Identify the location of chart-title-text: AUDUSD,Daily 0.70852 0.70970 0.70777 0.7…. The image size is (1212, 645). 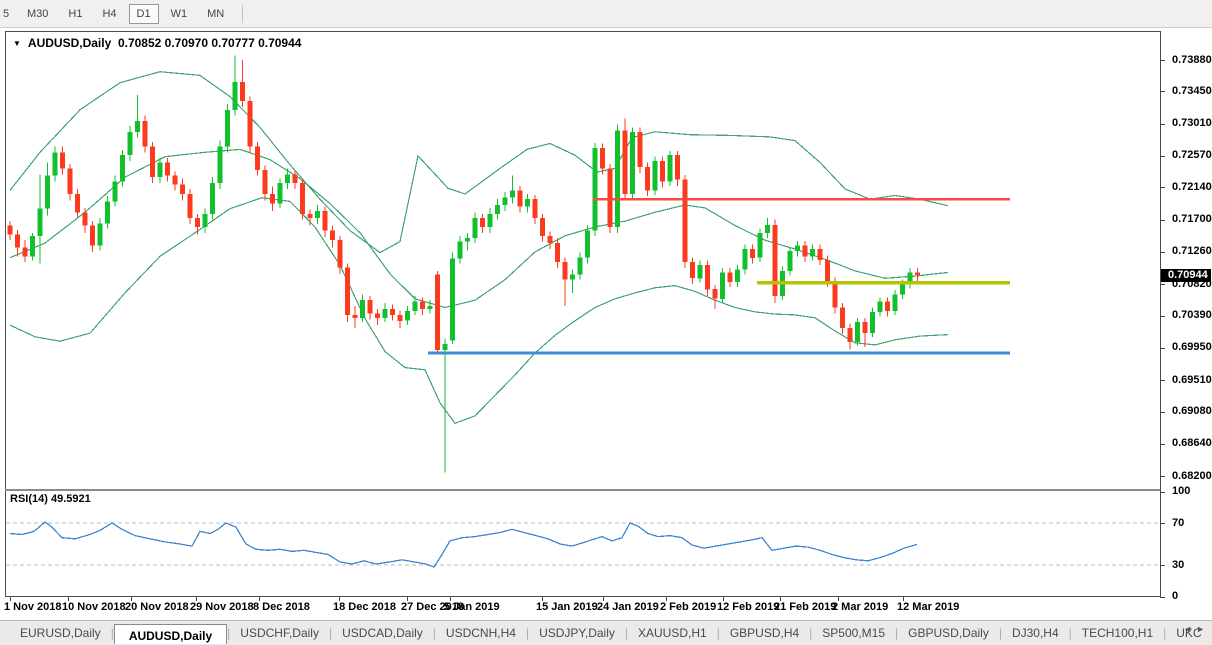
(164, 43).